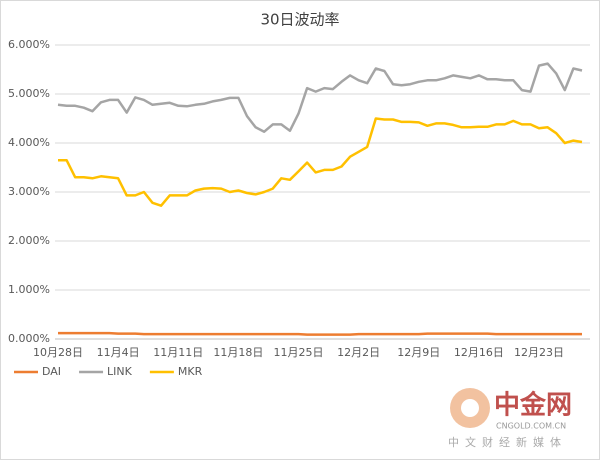 This screenshot has width=600, height=460. Describe the element at coordinates (29, 191) in the screenshot. I see `y-tick-label: 3.000%` at that location.